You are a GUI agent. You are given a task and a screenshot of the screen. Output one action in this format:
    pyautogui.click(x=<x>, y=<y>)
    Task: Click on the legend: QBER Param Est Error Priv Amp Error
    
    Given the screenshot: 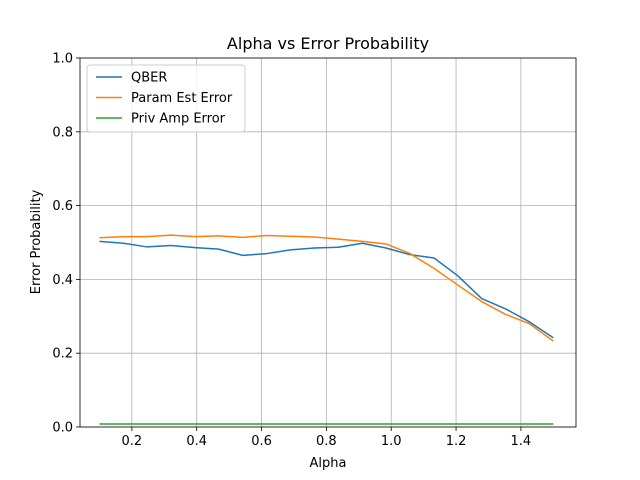 What is the action you would take?
    pyautogui.click(x=166, y=98)
    